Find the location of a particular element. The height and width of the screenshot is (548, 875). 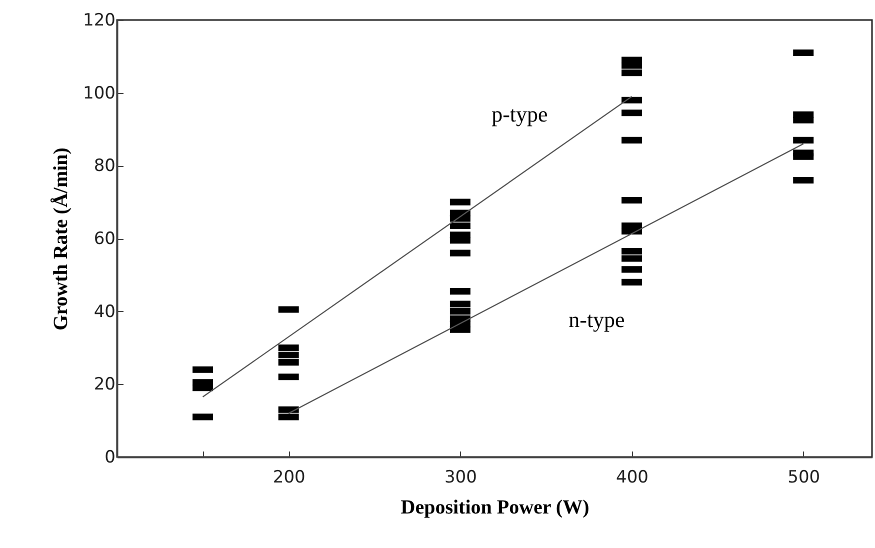

y-axis-title: Growth Rate (Å/min) is located at coordinates (61, 239).